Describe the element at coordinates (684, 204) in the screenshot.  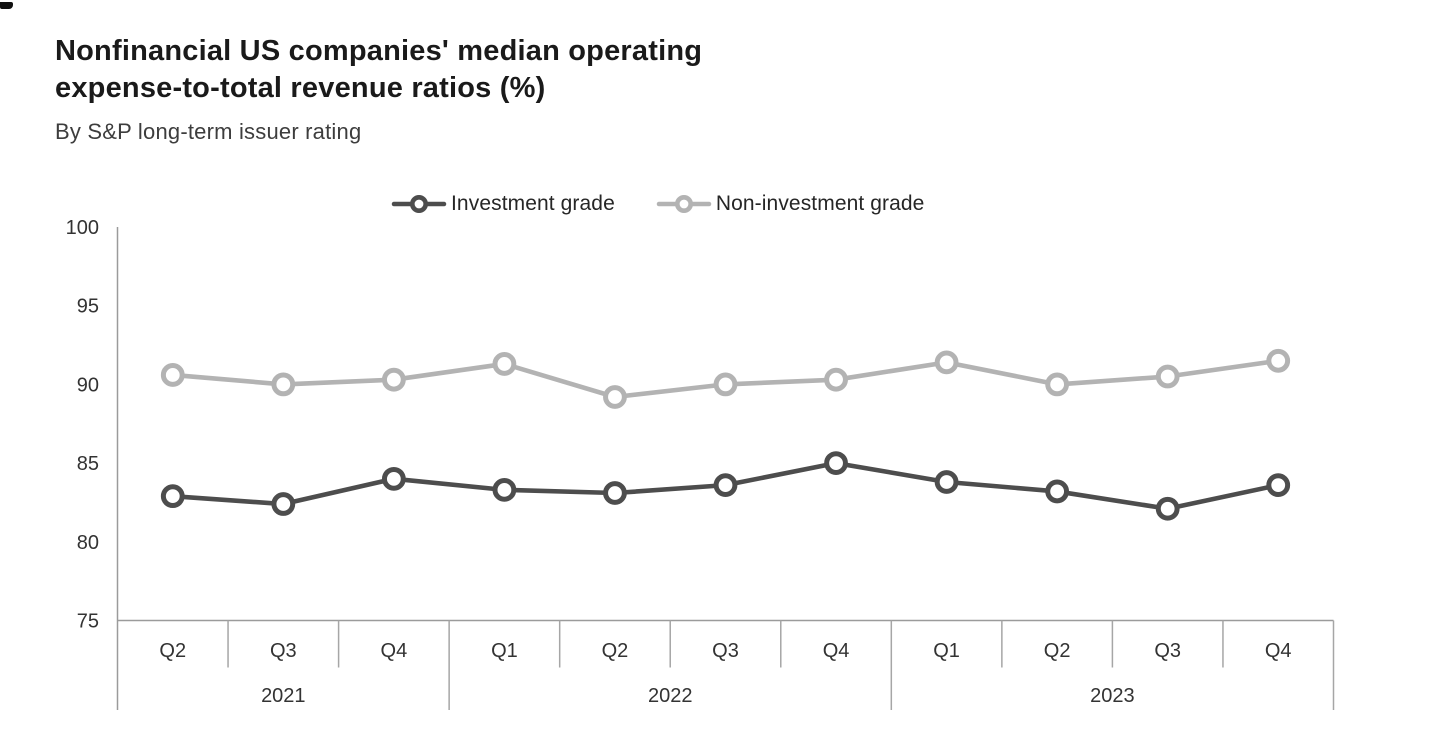
I see `legend-marker-non-investment-grade-icon` at that location.